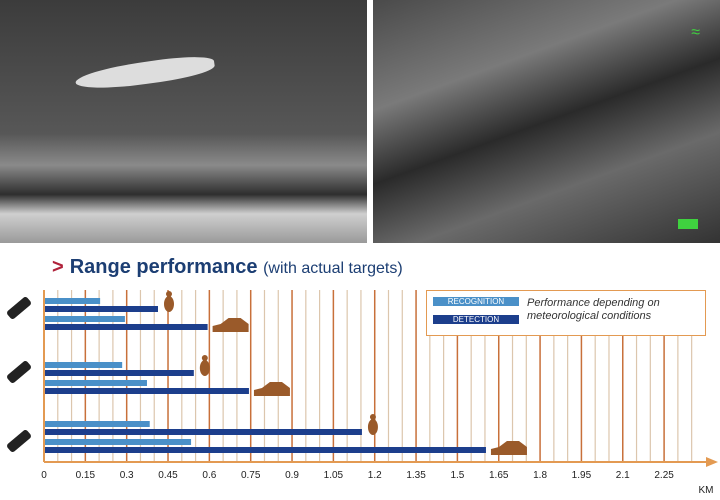 The height and width of the screenshot is (500, 720). Describe the element at coordinates (664, 475) in the screenshot. I see `x-tick-label: 2.25` at that location.